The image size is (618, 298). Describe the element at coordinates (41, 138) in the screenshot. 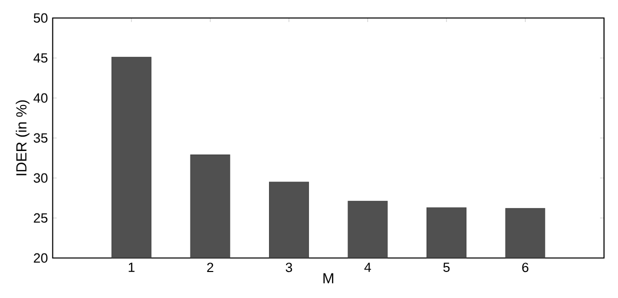

I see `y-tick-label: 35` at that location.